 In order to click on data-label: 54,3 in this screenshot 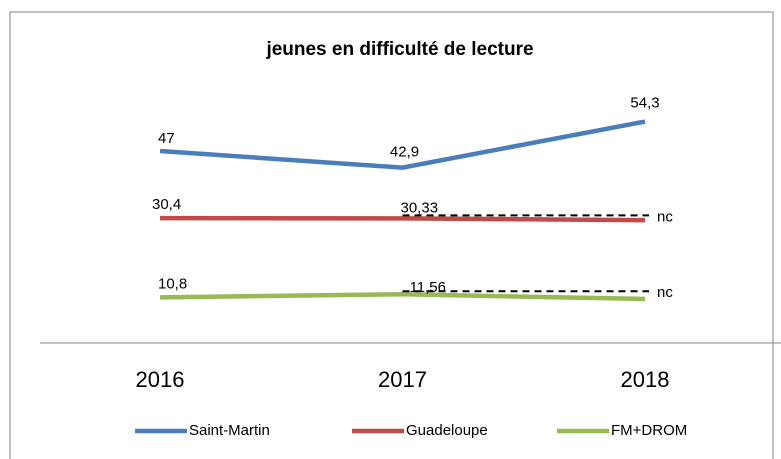, I will do `click(644, 103)`.